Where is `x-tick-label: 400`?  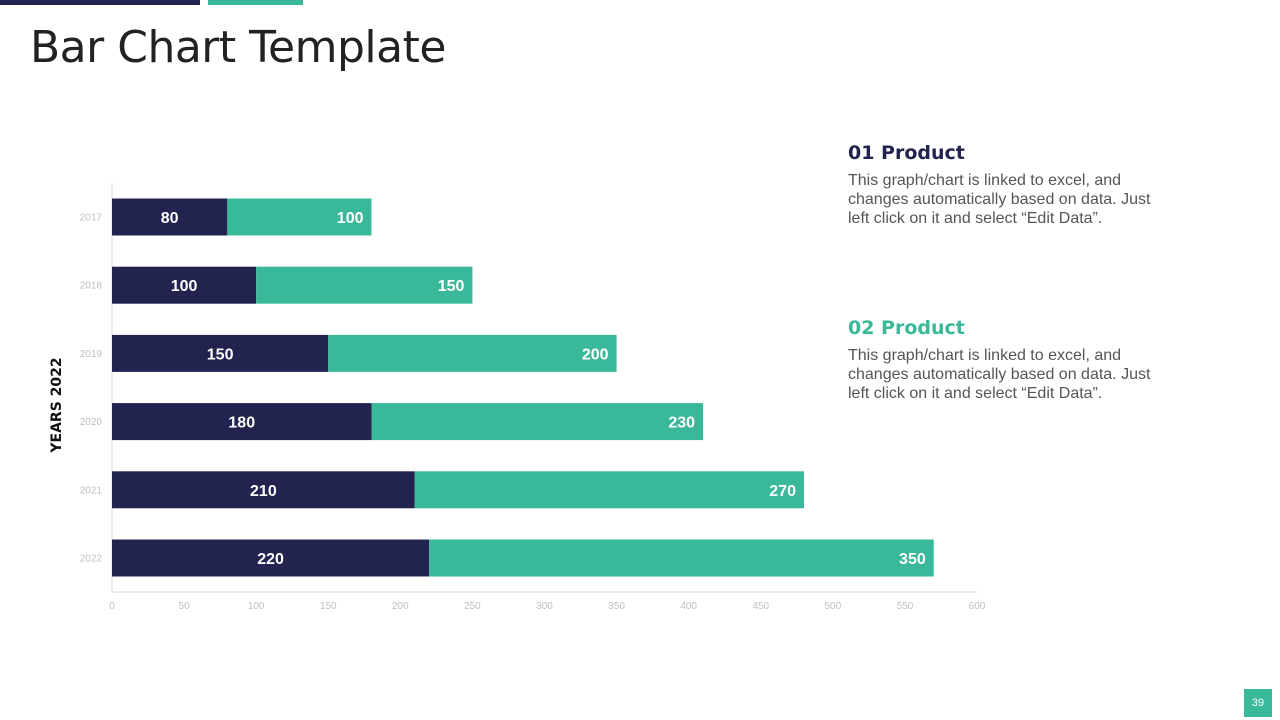
x-tick-label: 400 is located at coordinates (688, 606).